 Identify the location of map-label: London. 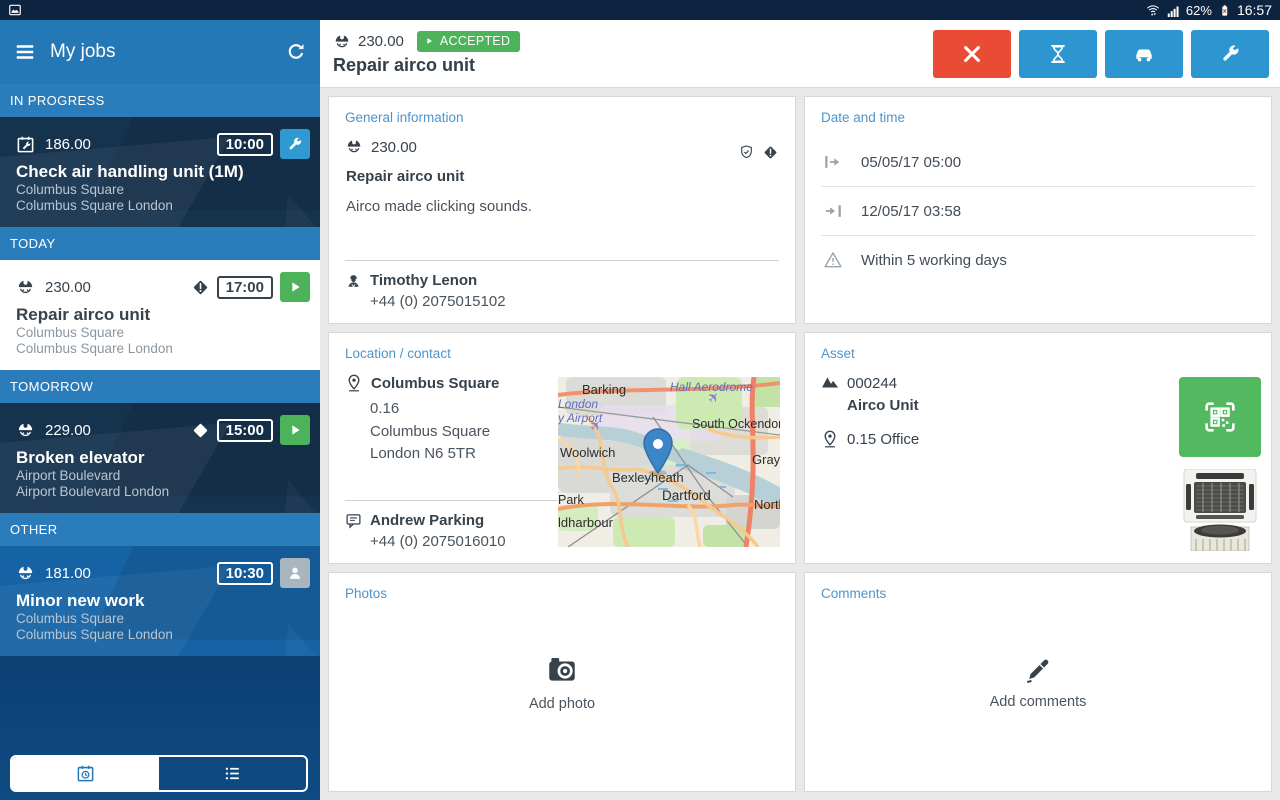
(578, 404).